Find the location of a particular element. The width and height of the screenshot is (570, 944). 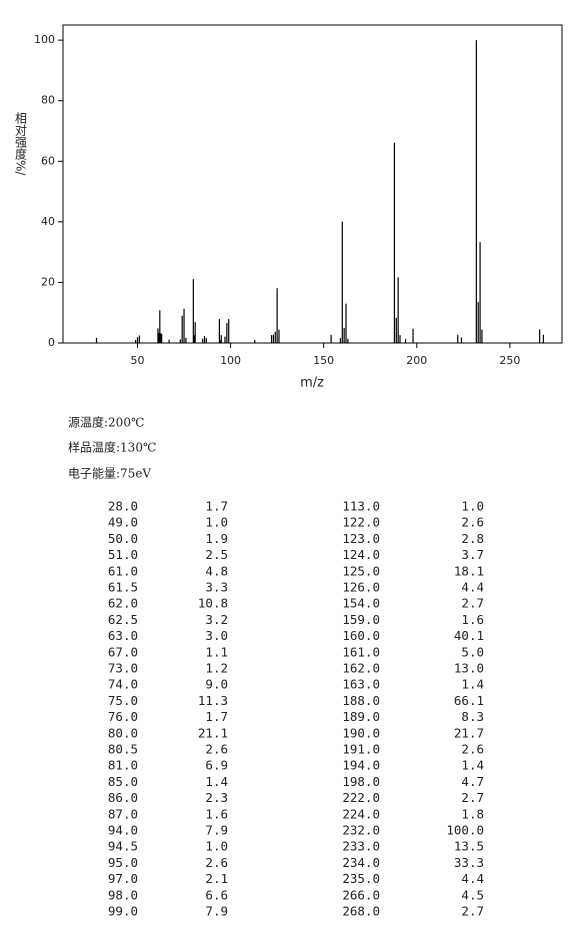

table-cell: 3.0 is located at coordinates (216, 635).